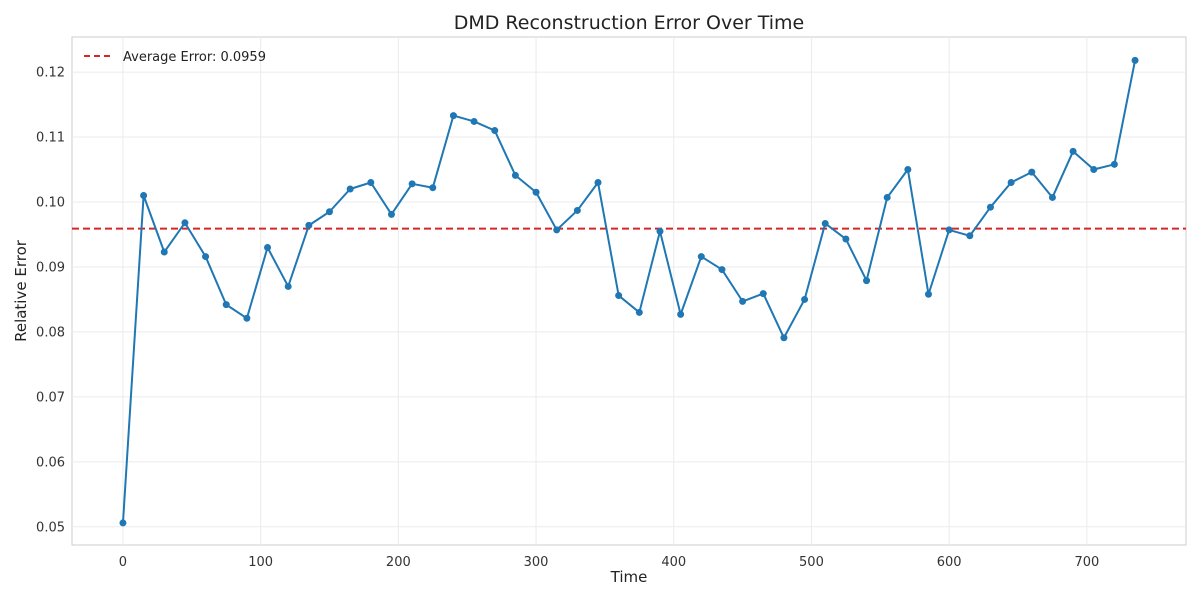 The image size is (1200, 600). What do you see at coordinates (50, 527) in the screenshot?
I see `y-tick-label: 0.05` at bounding box center [50, 527].